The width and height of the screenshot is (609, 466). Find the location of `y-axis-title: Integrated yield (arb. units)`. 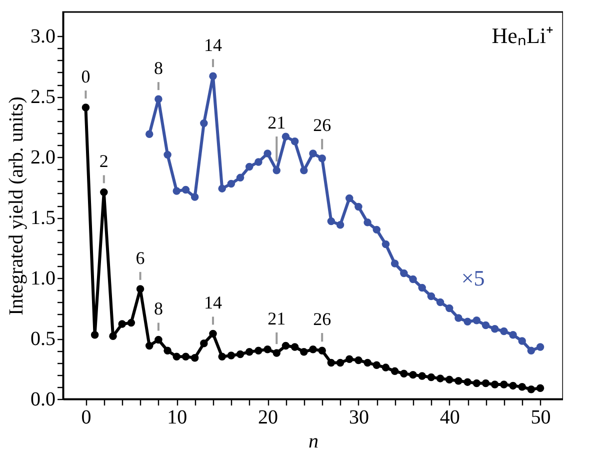

y-axis-title: Integrated yield (arb. units) is located at coordinates (17, 206).